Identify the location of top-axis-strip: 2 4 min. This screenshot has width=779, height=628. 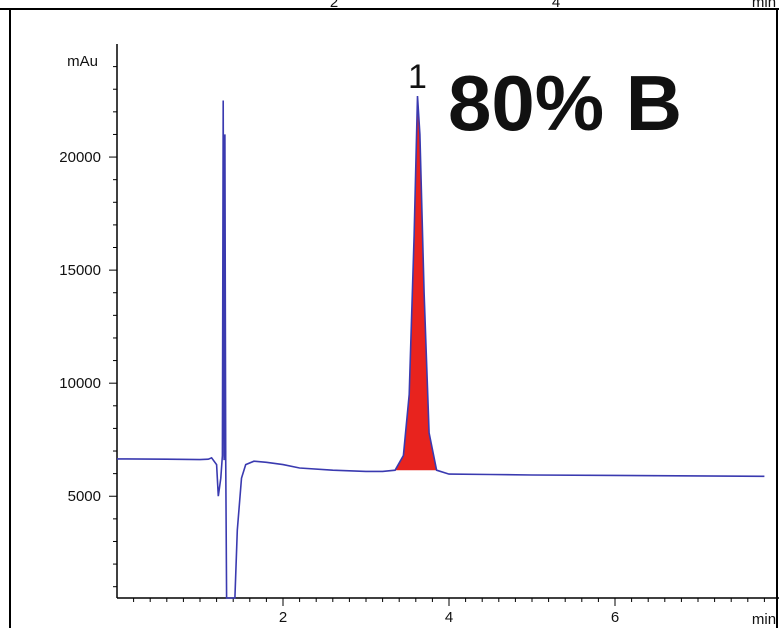
(389, 5).